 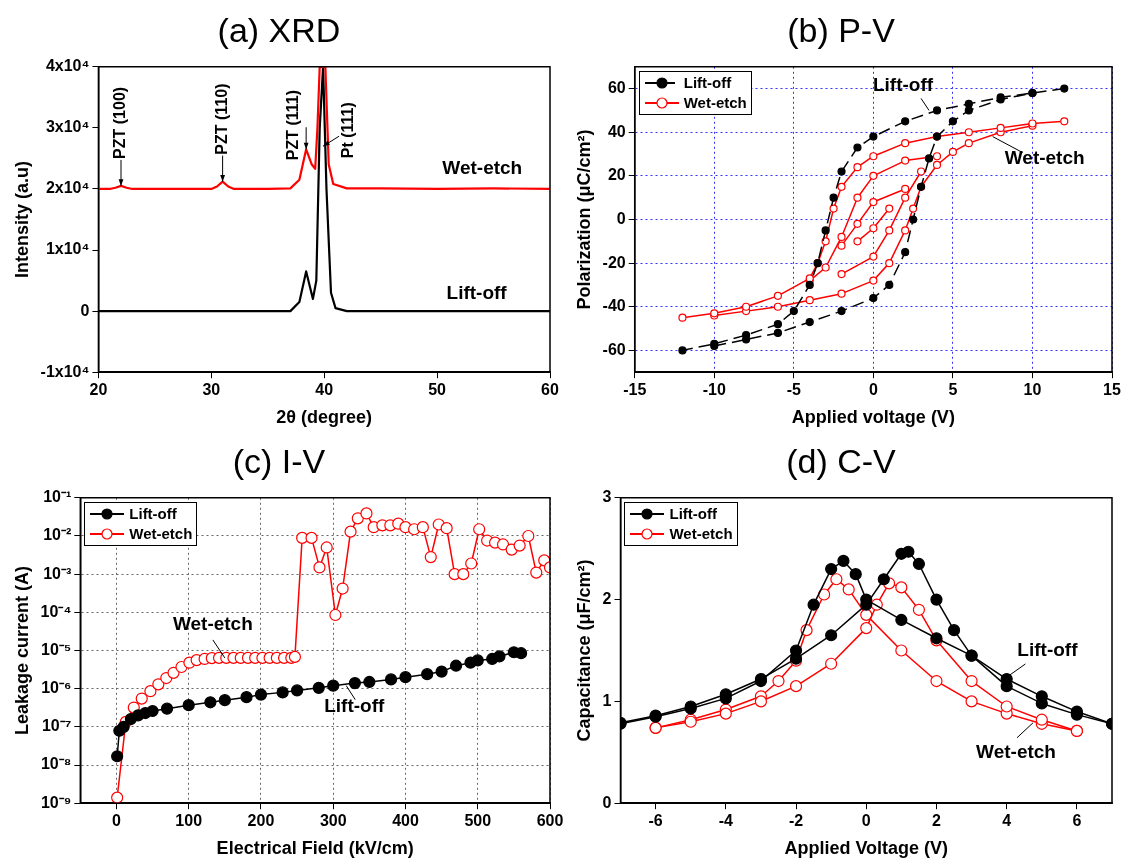 What do you see at coordinates (324, 417) in the screenshot?
I see `x-axis-title: 2θ (degree)` at bounding box center [324, 417].